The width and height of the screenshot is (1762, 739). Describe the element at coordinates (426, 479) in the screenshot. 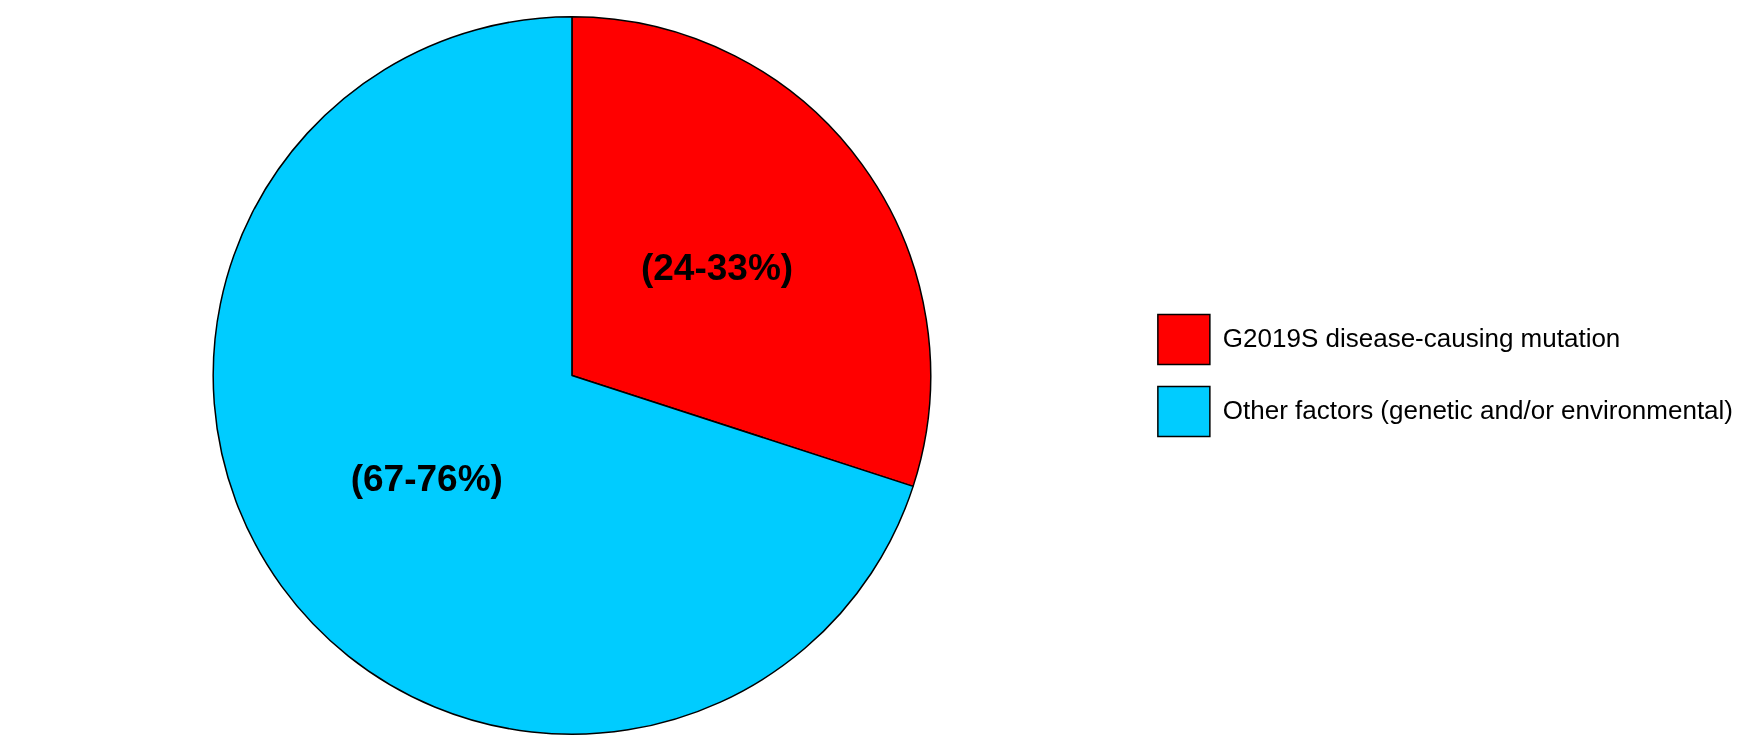

I see `text: (67-76%)` at that location.